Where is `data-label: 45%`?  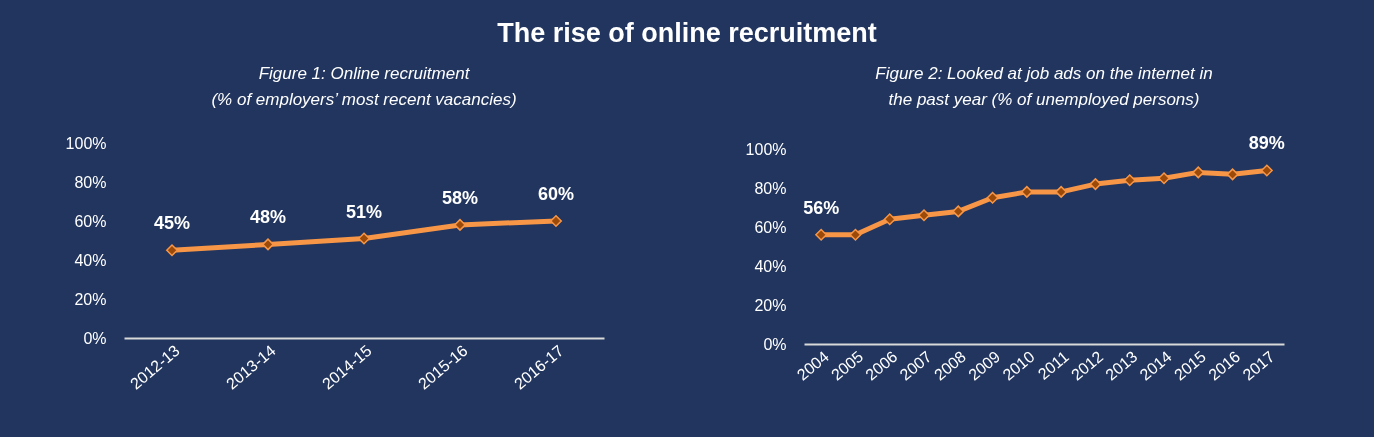
data-label: 45% is located at coordinates (172, 223).